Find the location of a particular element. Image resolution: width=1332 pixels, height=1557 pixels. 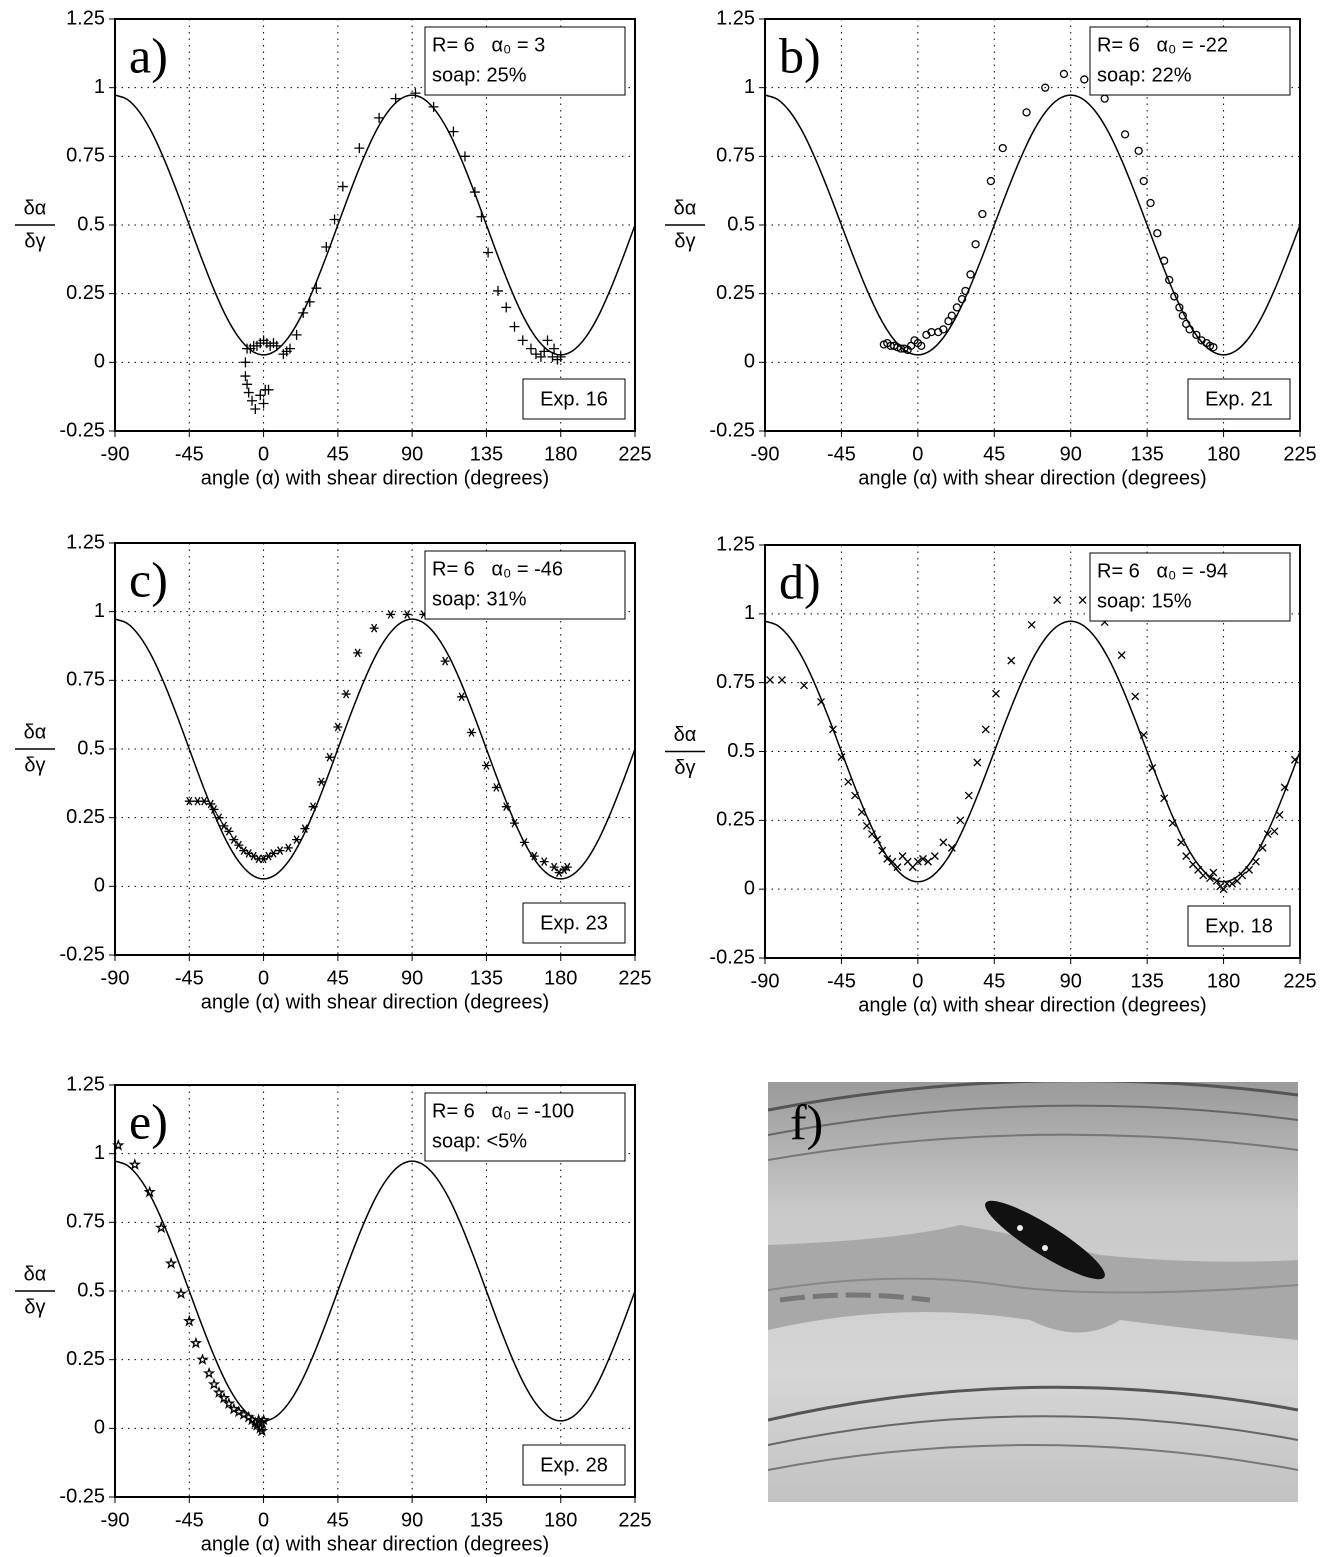

x-axis-label: angle (α) with shear direction (degrees) is located at coordinates (375, 1002).